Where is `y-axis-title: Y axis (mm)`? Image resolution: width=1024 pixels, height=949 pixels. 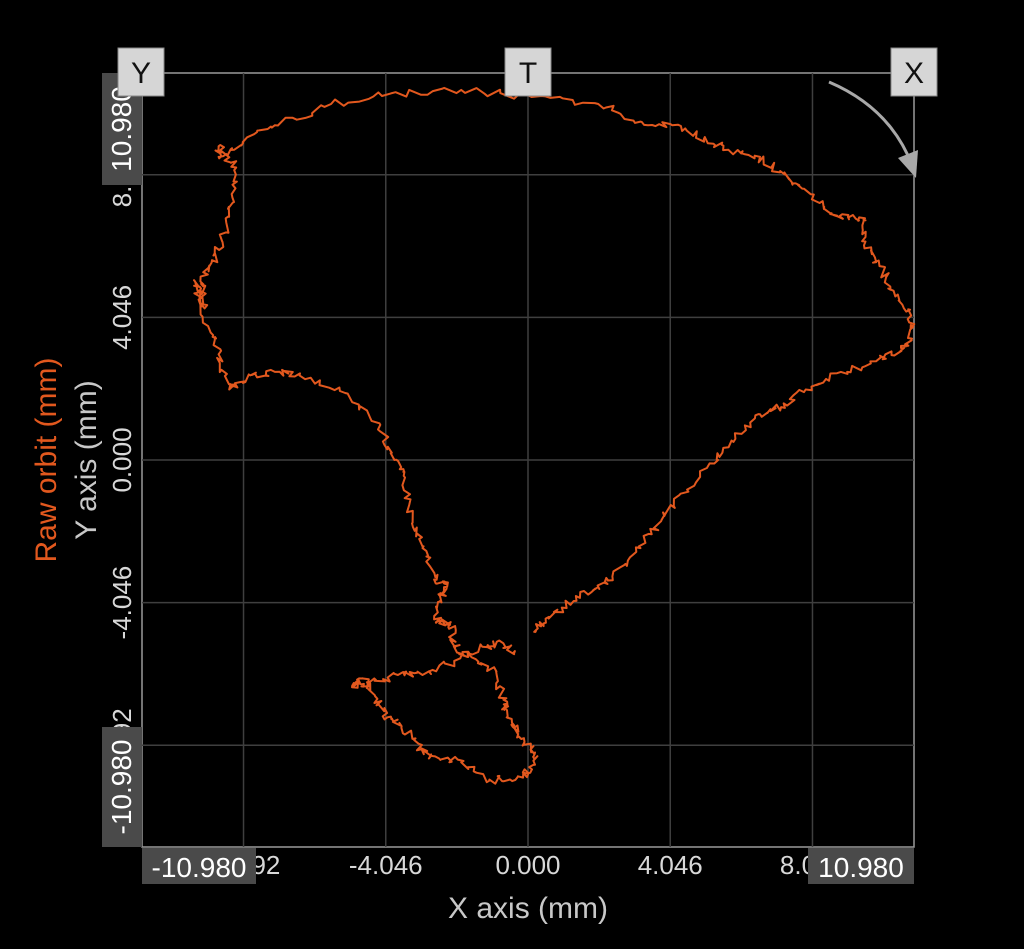
y-axis-title: Y axis (mm) is located at coordinates (86, 459).